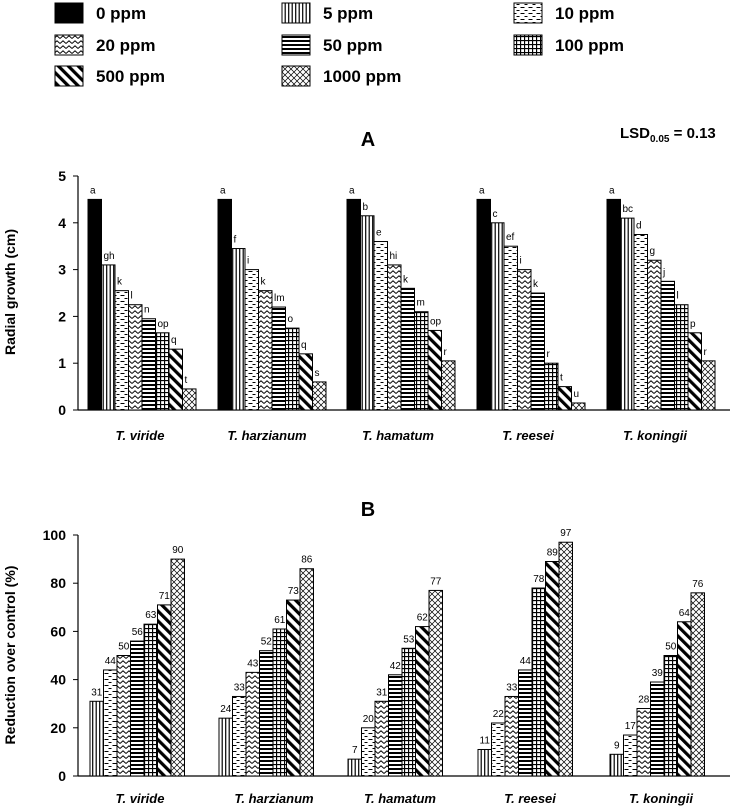  I want to click on panel-a-data-label: c, so click(495, 214).